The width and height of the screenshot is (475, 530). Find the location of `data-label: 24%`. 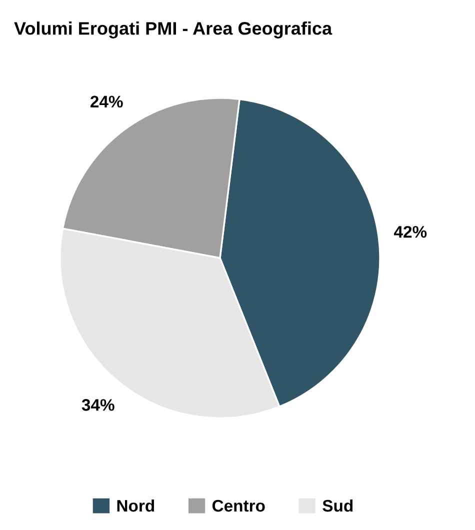

data-label: 24% is located at coordinates (106, 102).